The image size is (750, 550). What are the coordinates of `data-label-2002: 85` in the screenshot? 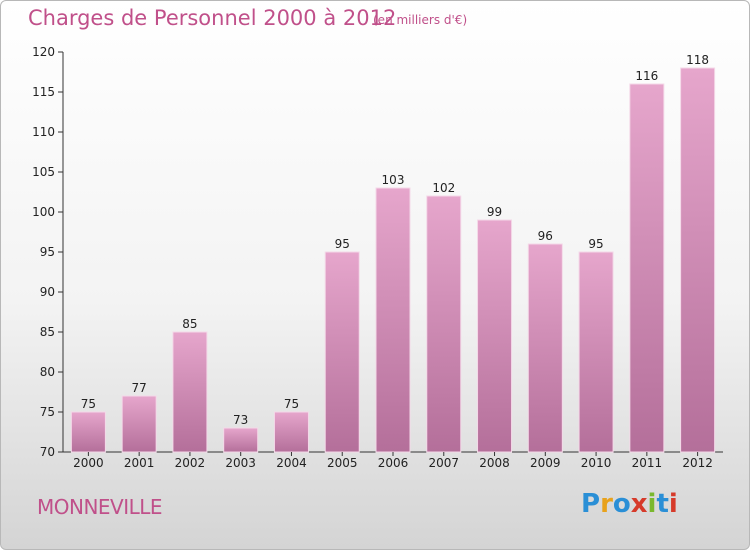 It's located at (189, 324).